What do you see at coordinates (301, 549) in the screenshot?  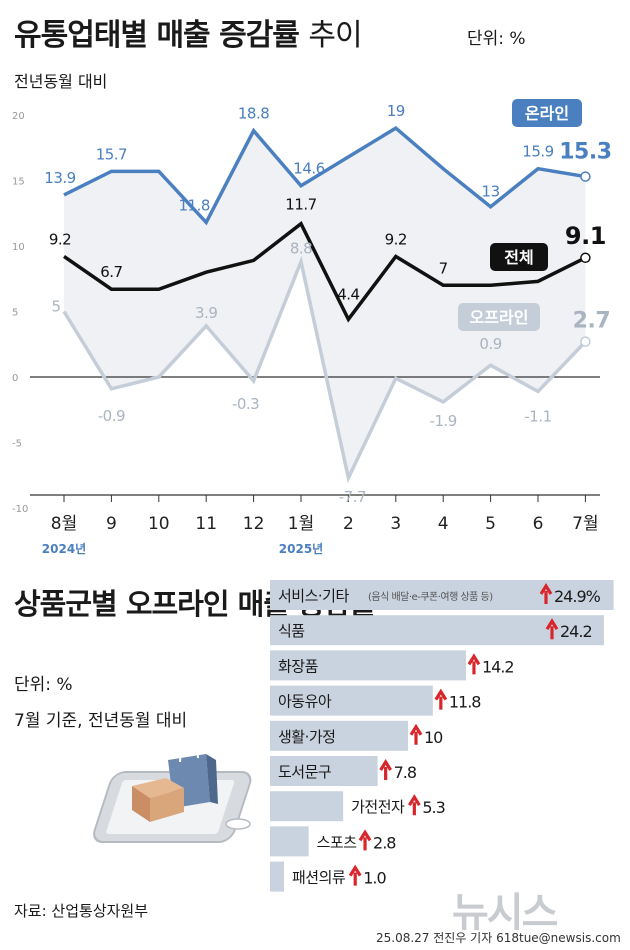 I see `year-label-2025: 2025년` at bounding box center [301, 549].